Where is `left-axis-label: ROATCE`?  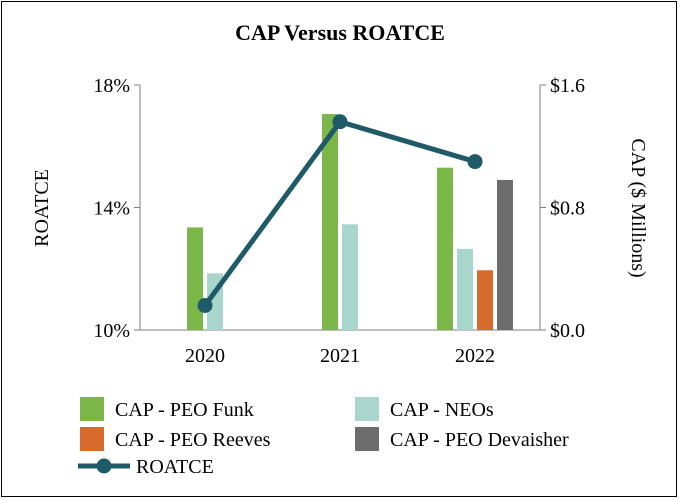
left-axis-label: ROATCE is located at coordinates (42, 208).